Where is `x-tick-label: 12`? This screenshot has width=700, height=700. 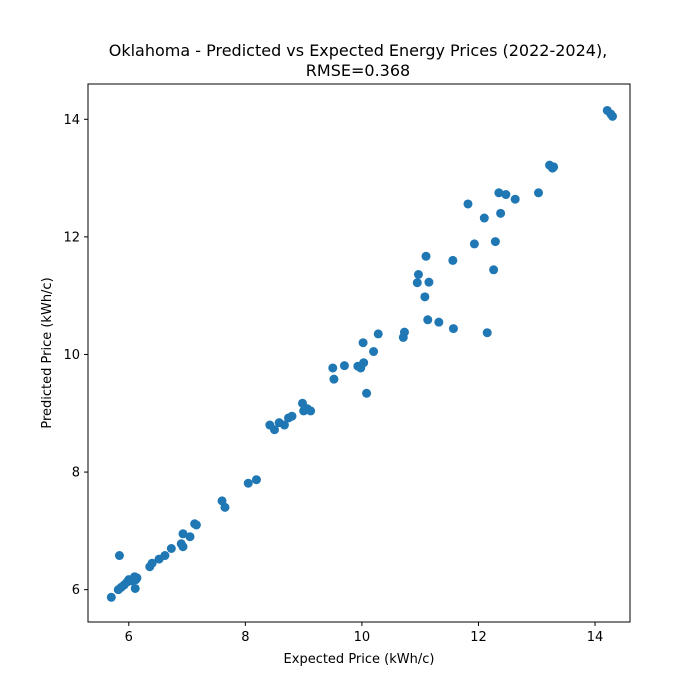
x-tick-label: 12 is located at coordinates (478, 637).